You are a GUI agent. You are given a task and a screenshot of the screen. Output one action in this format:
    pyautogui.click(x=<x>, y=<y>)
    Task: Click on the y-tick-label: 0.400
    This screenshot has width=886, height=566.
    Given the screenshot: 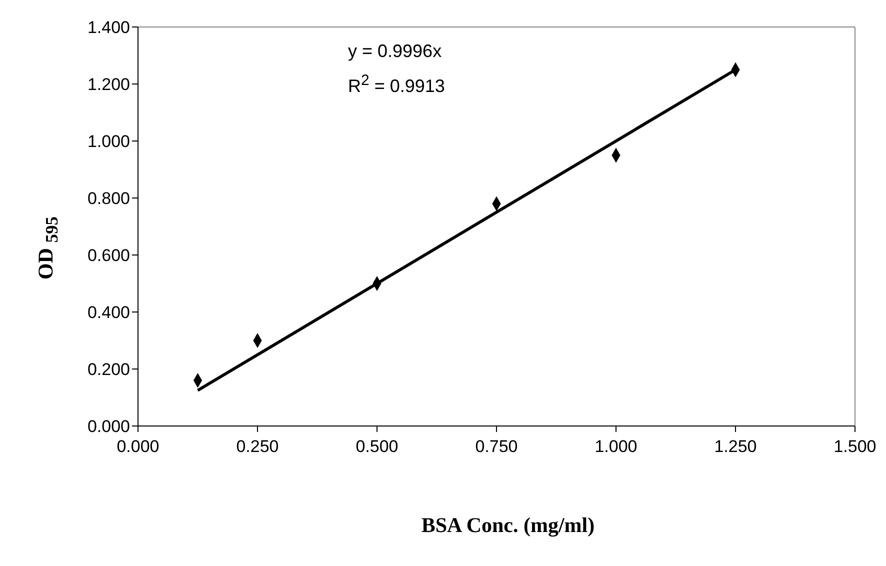 What is the action you would take?
    pyautogui.click(x=108, y=312)
    